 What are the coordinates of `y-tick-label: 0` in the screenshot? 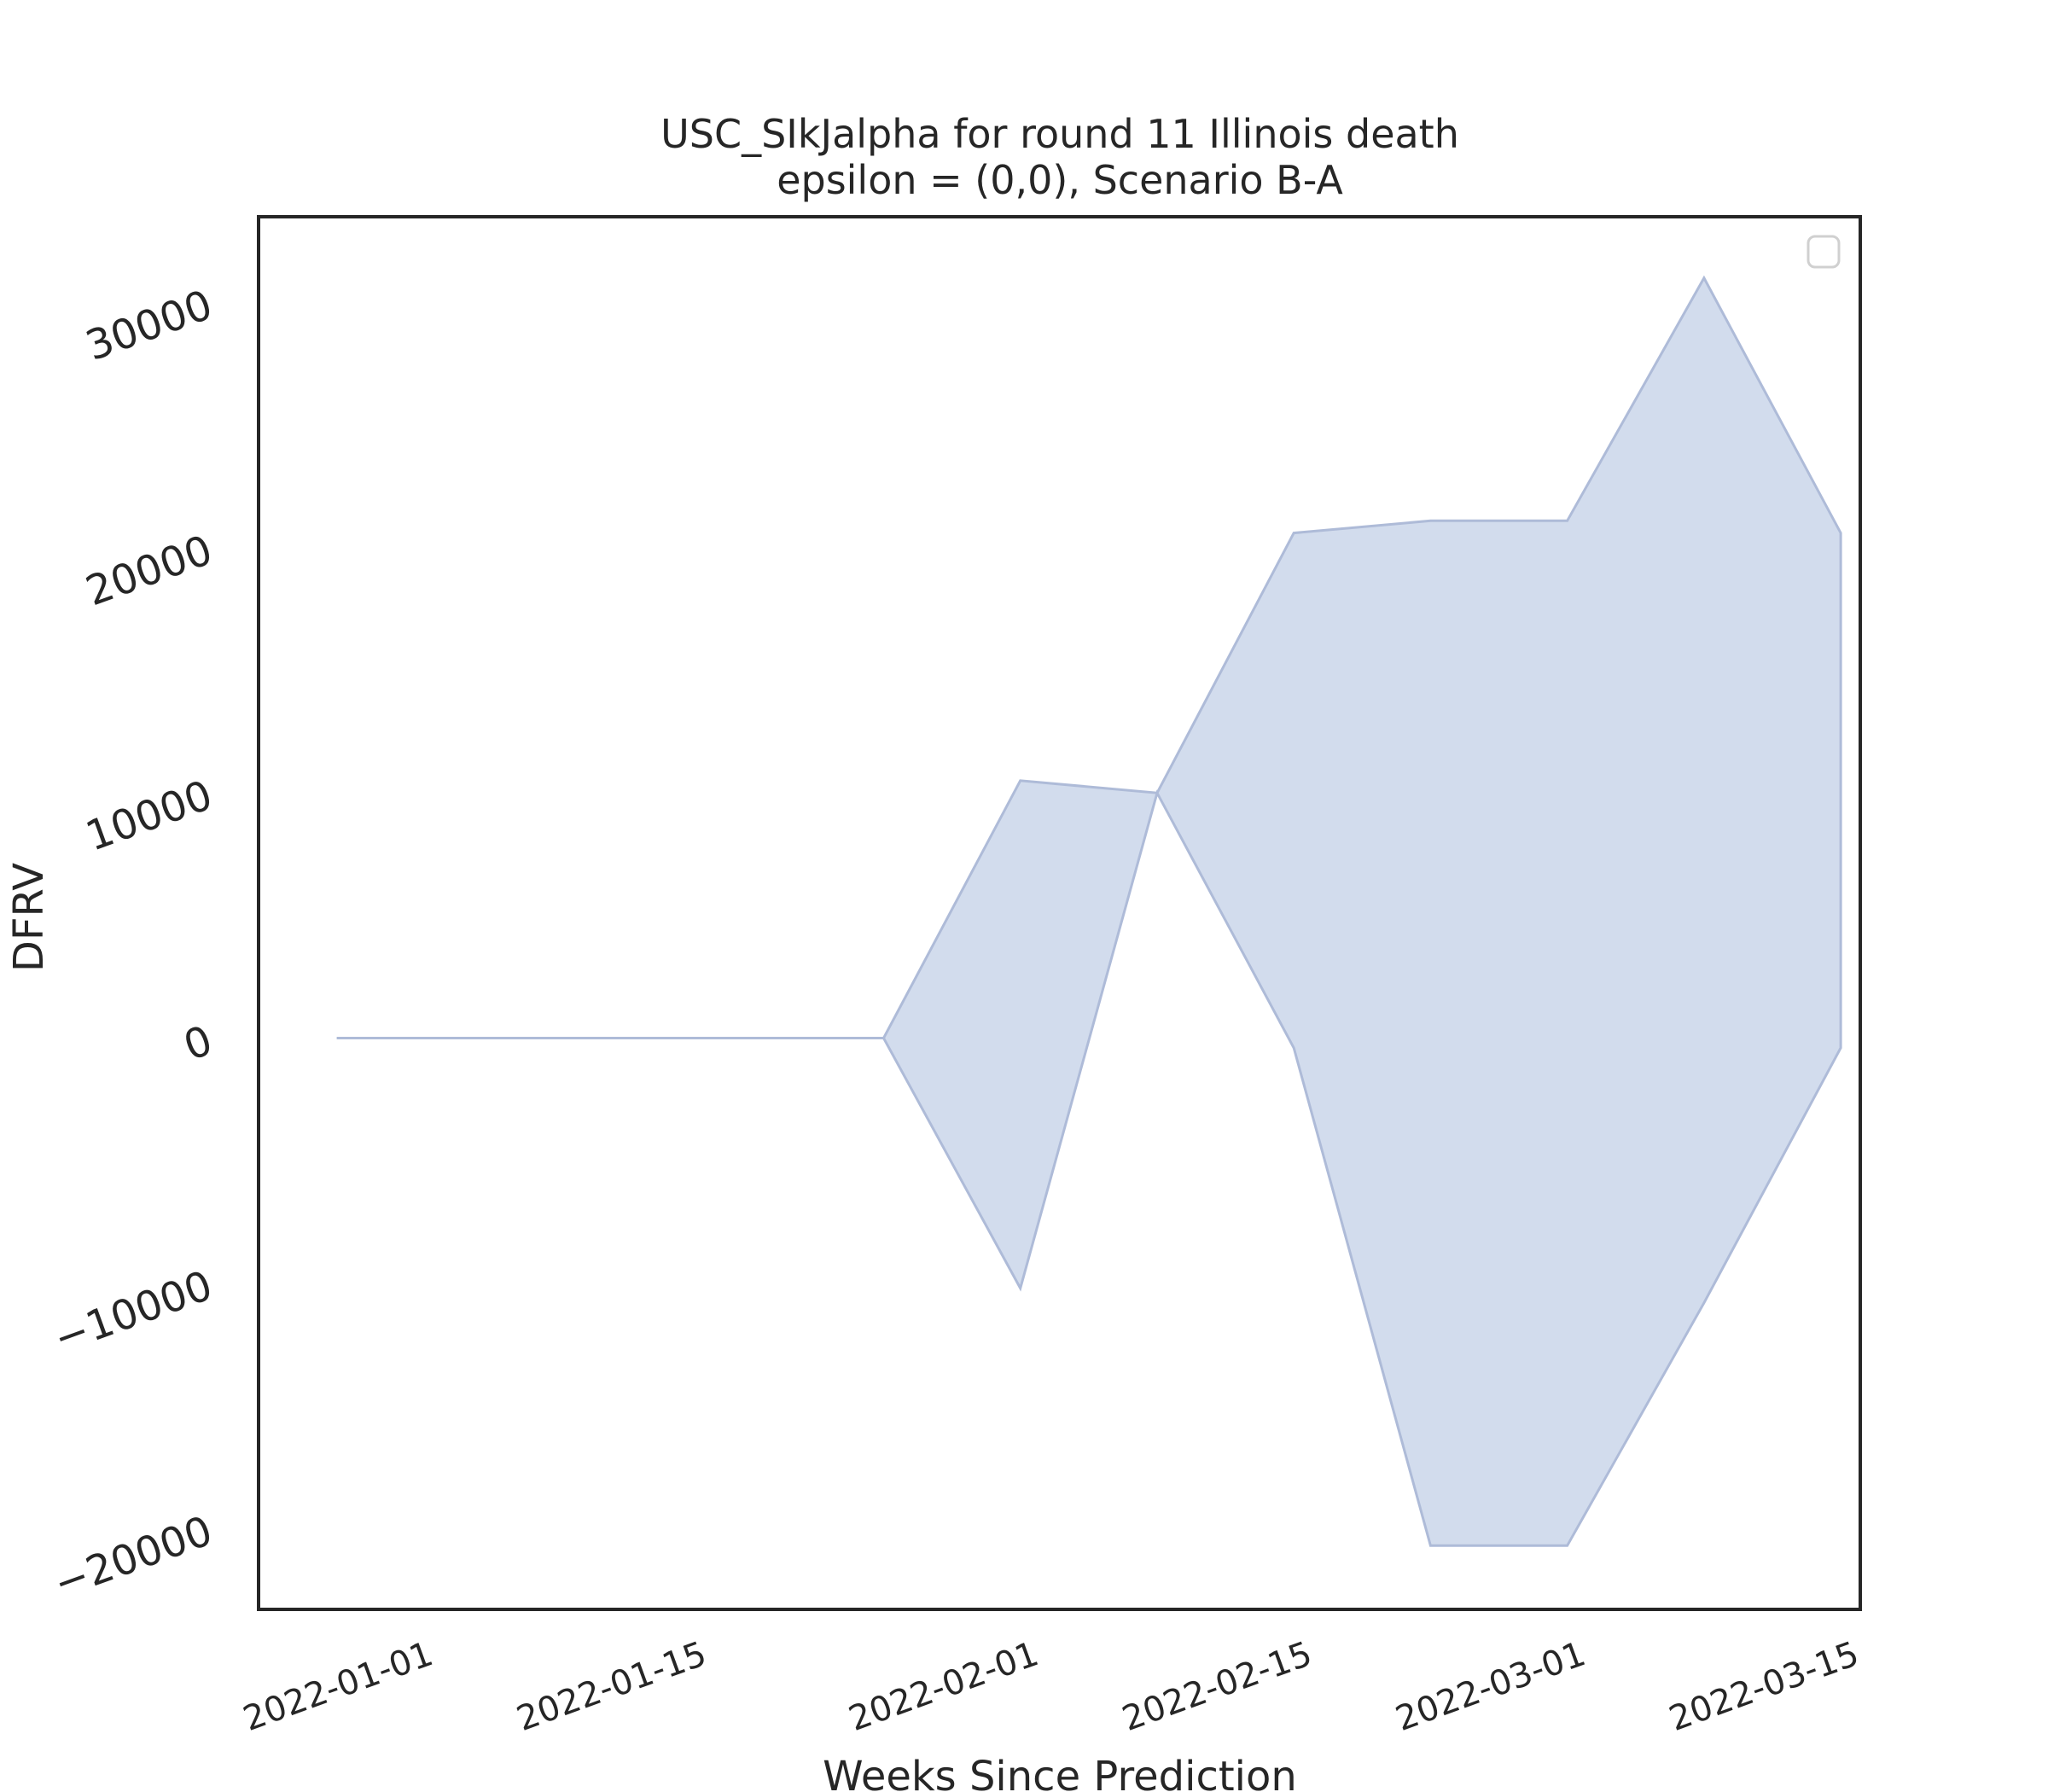 It's located at (197, 1043).